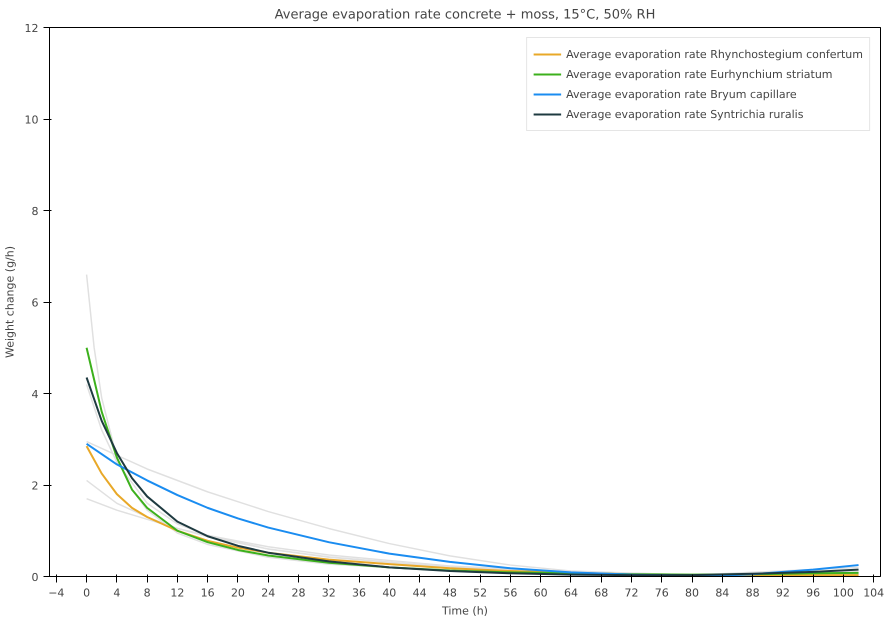  I want to click on y-tick-label: 8, so click(35, 211).